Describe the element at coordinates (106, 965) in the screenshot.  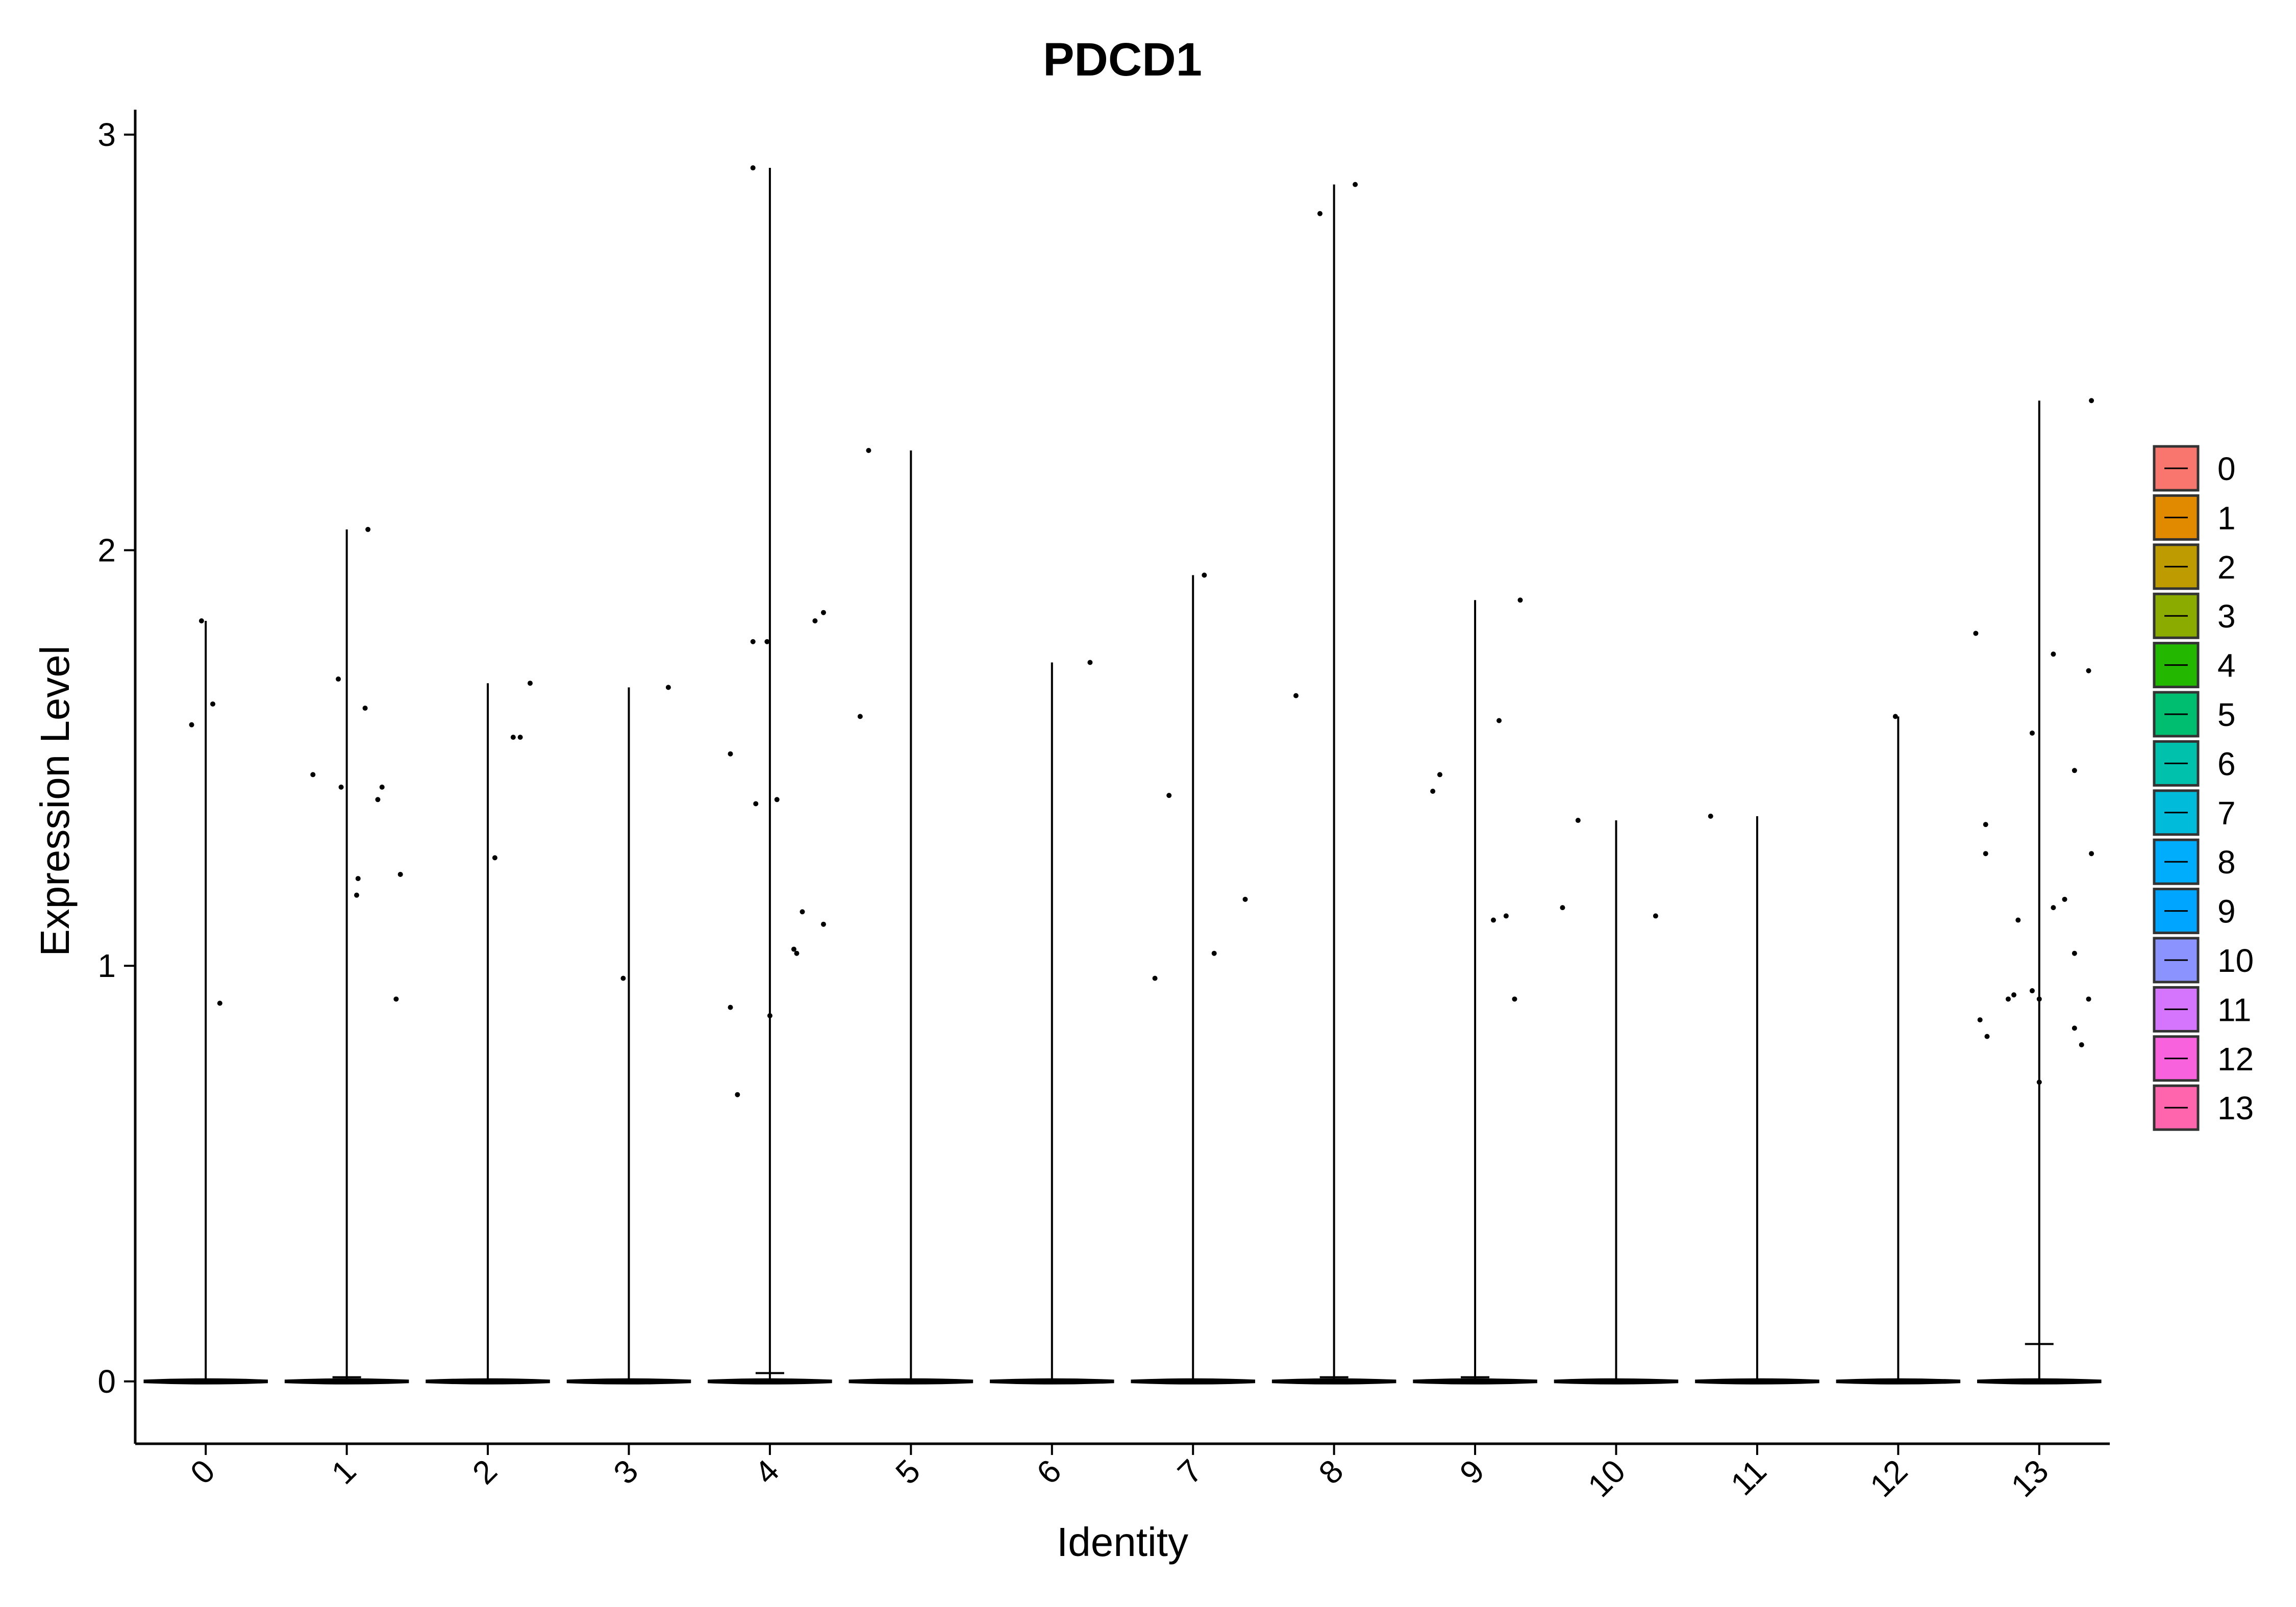
I see `y-tick-label: 1` at that location.